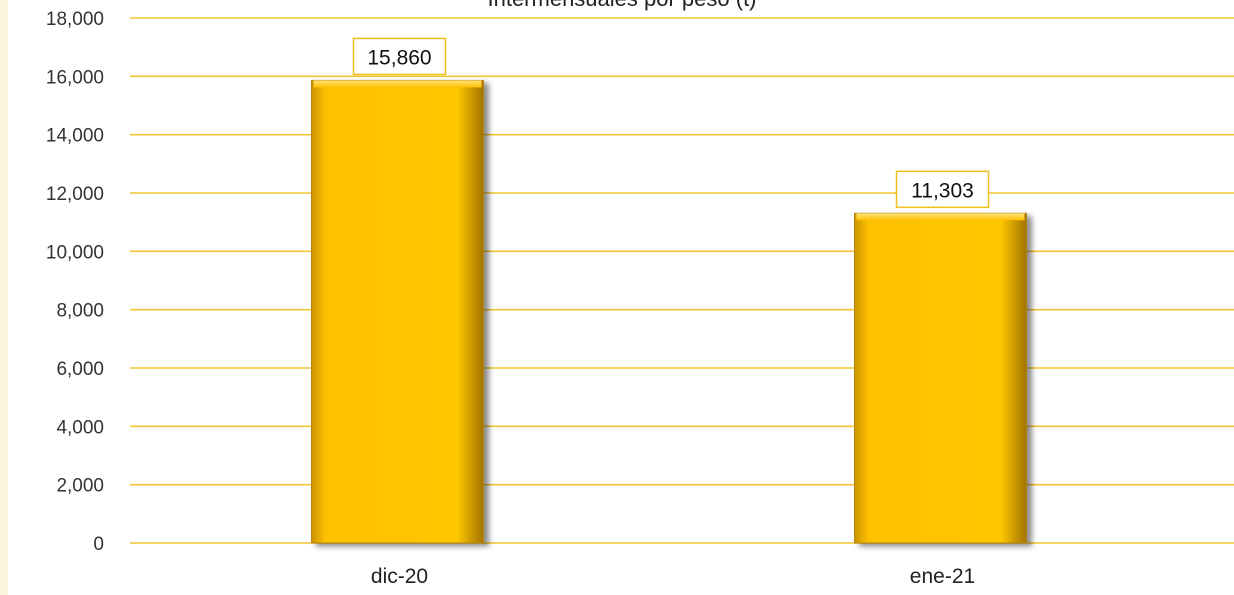  Describe the element at coordinates (80, 311) in the screenshot. I see `y-tick-label: 8,000` at that location.